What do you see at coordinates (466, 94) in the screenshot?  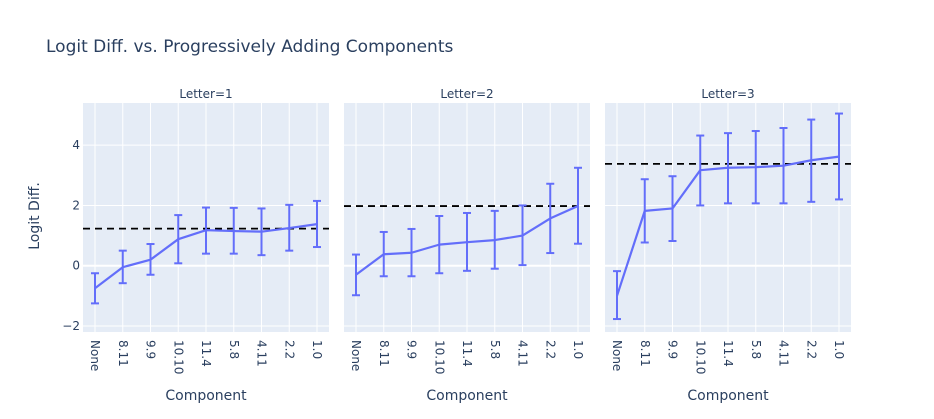 I see `panel-label: Letter=2` at bounding box center [466, 94].